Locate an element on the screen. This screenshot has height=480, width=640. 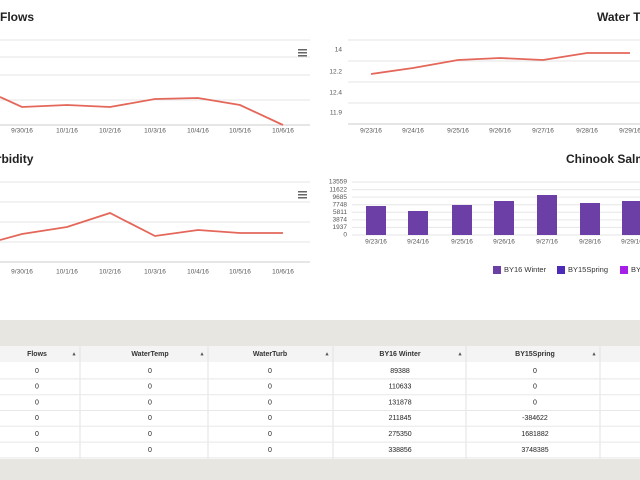
cell: 211845 is located at coordinates (400, 418).